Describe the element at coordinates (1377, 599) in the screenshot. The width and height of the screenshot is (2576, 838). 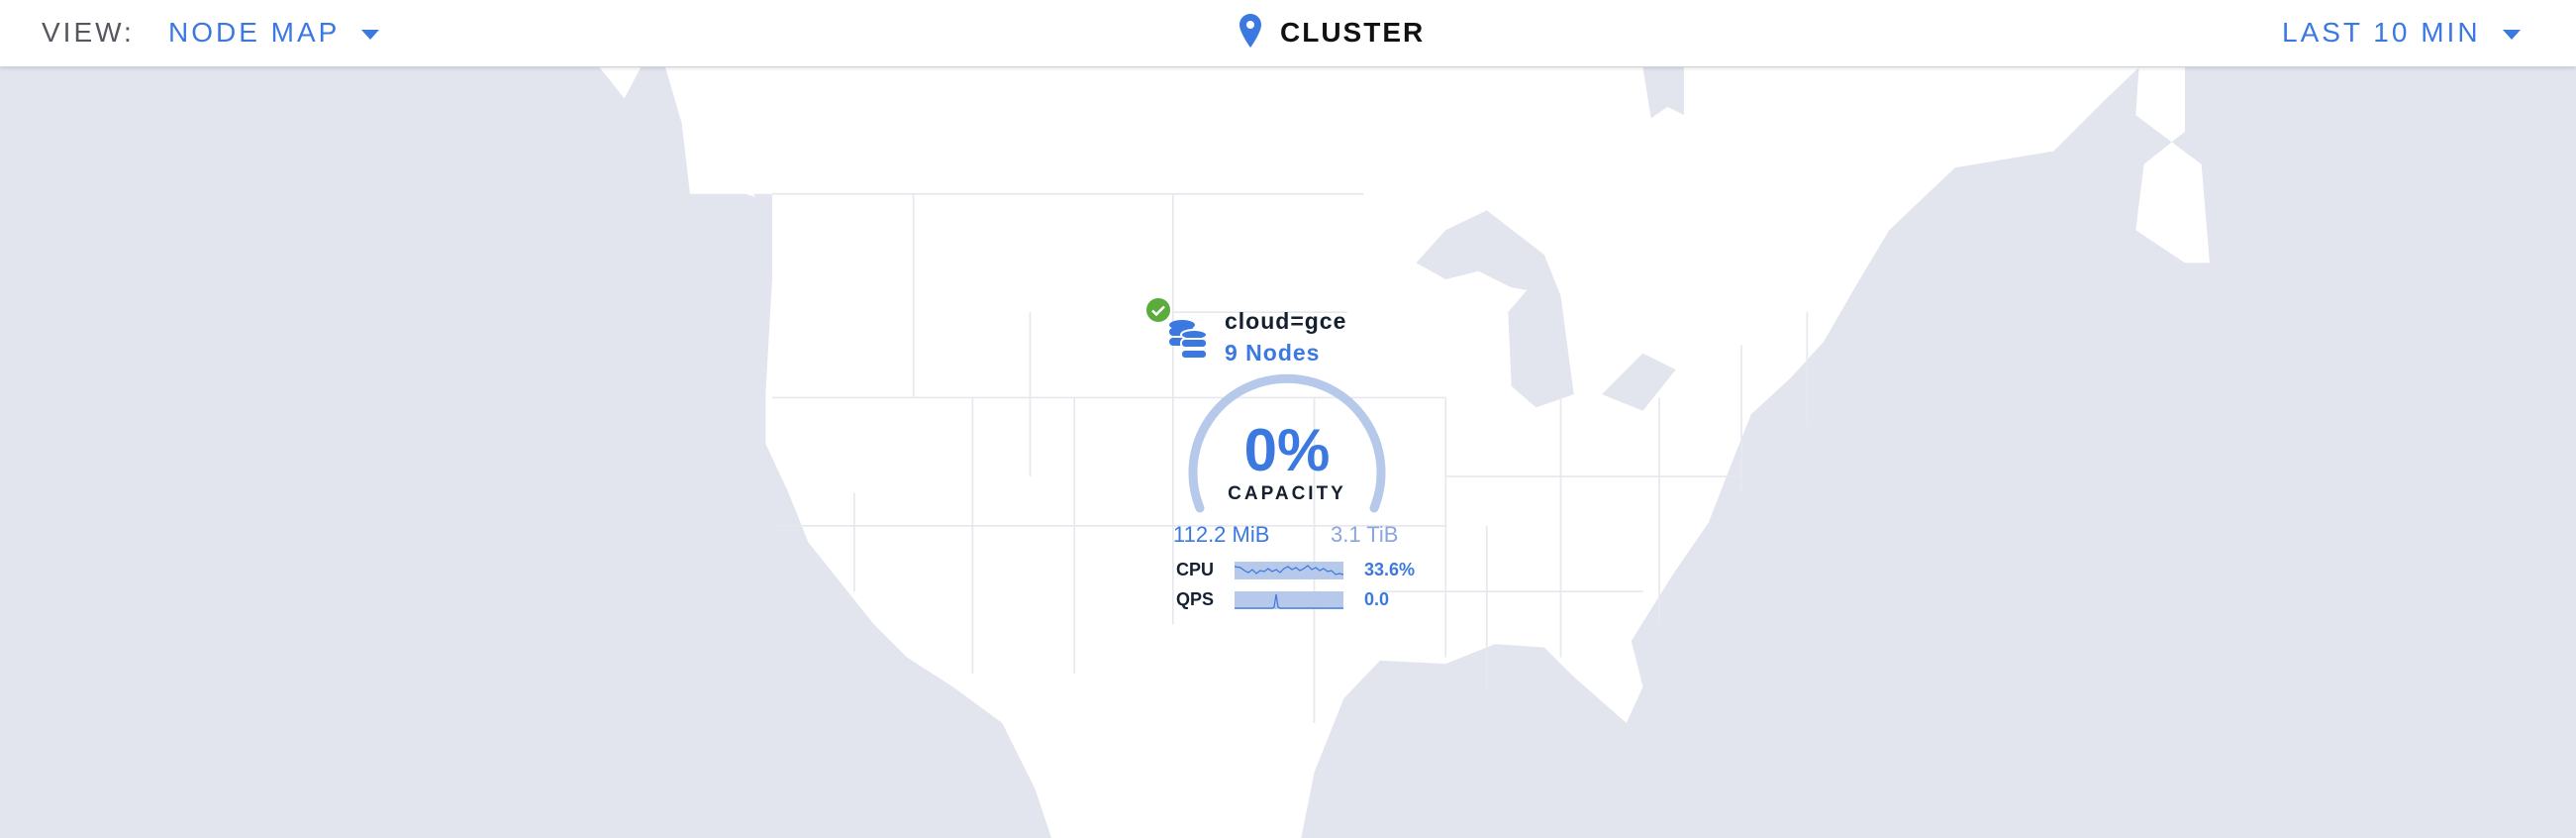
I see `qps-value: 0.0` at that location.